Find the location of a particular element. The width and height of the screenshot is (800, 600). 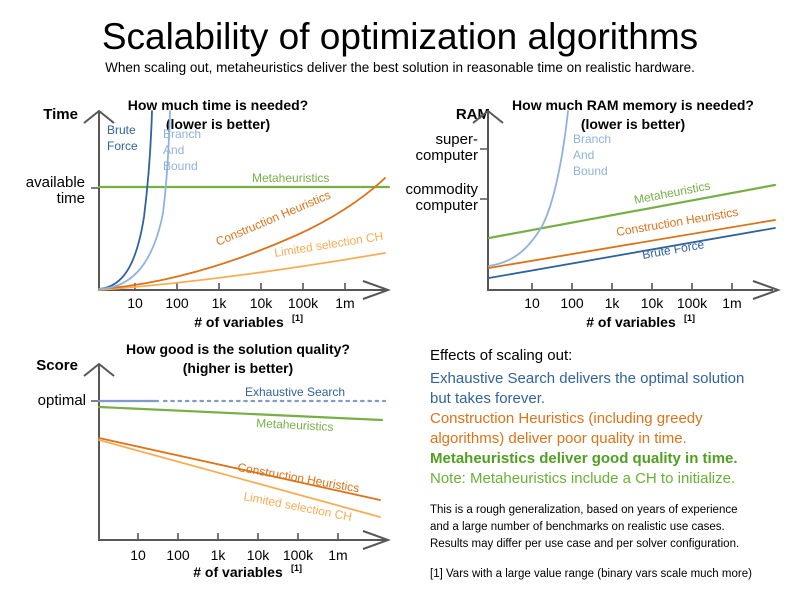

time-y-axis-label: Time is located at coordinates (60, 114).